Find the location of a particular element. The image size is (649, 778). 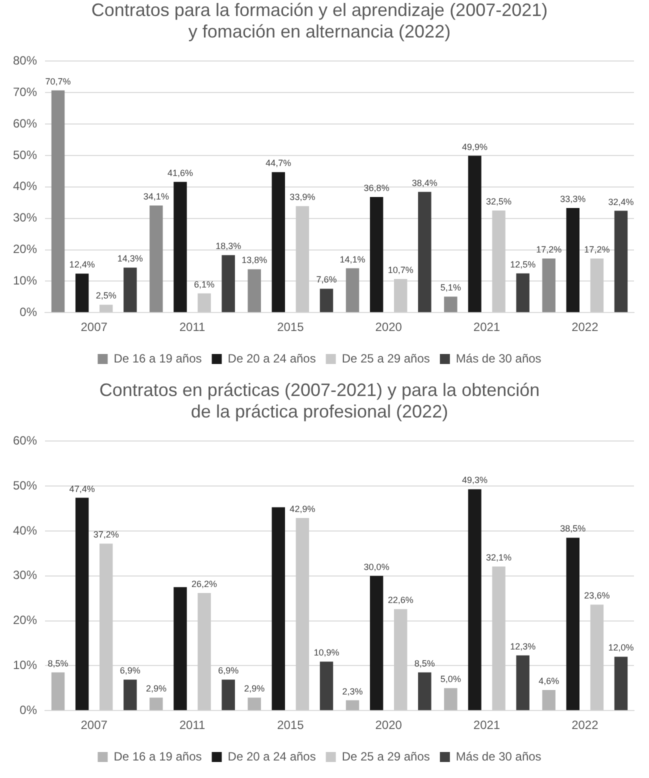

legend-label: De 25 a 29 años is located at coordinates (386, 358).